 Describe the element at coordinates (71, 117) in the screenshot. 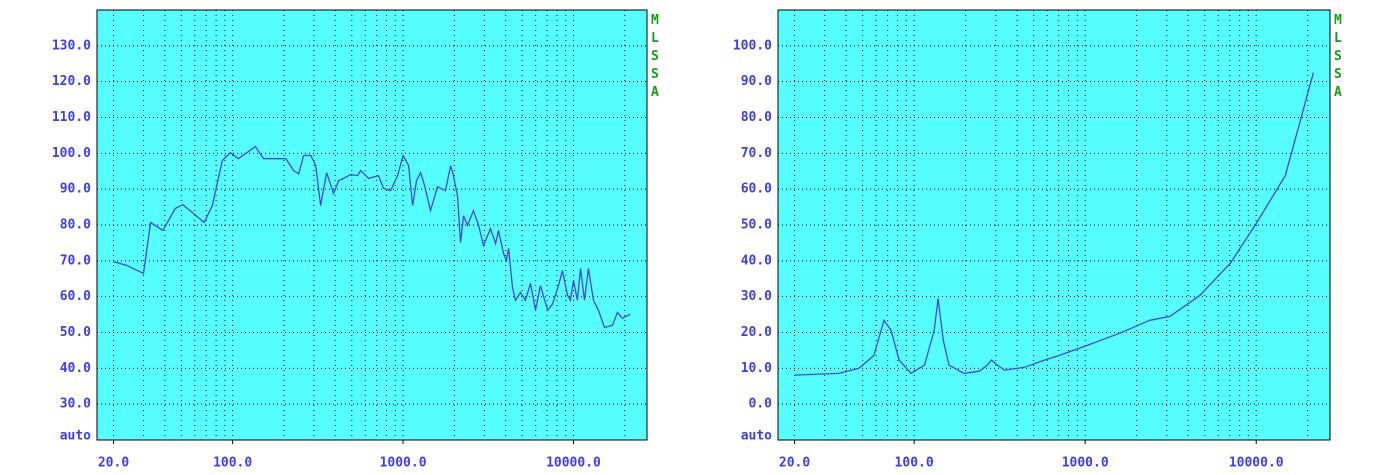

I see `y-tick-label: 110.0` at that location.